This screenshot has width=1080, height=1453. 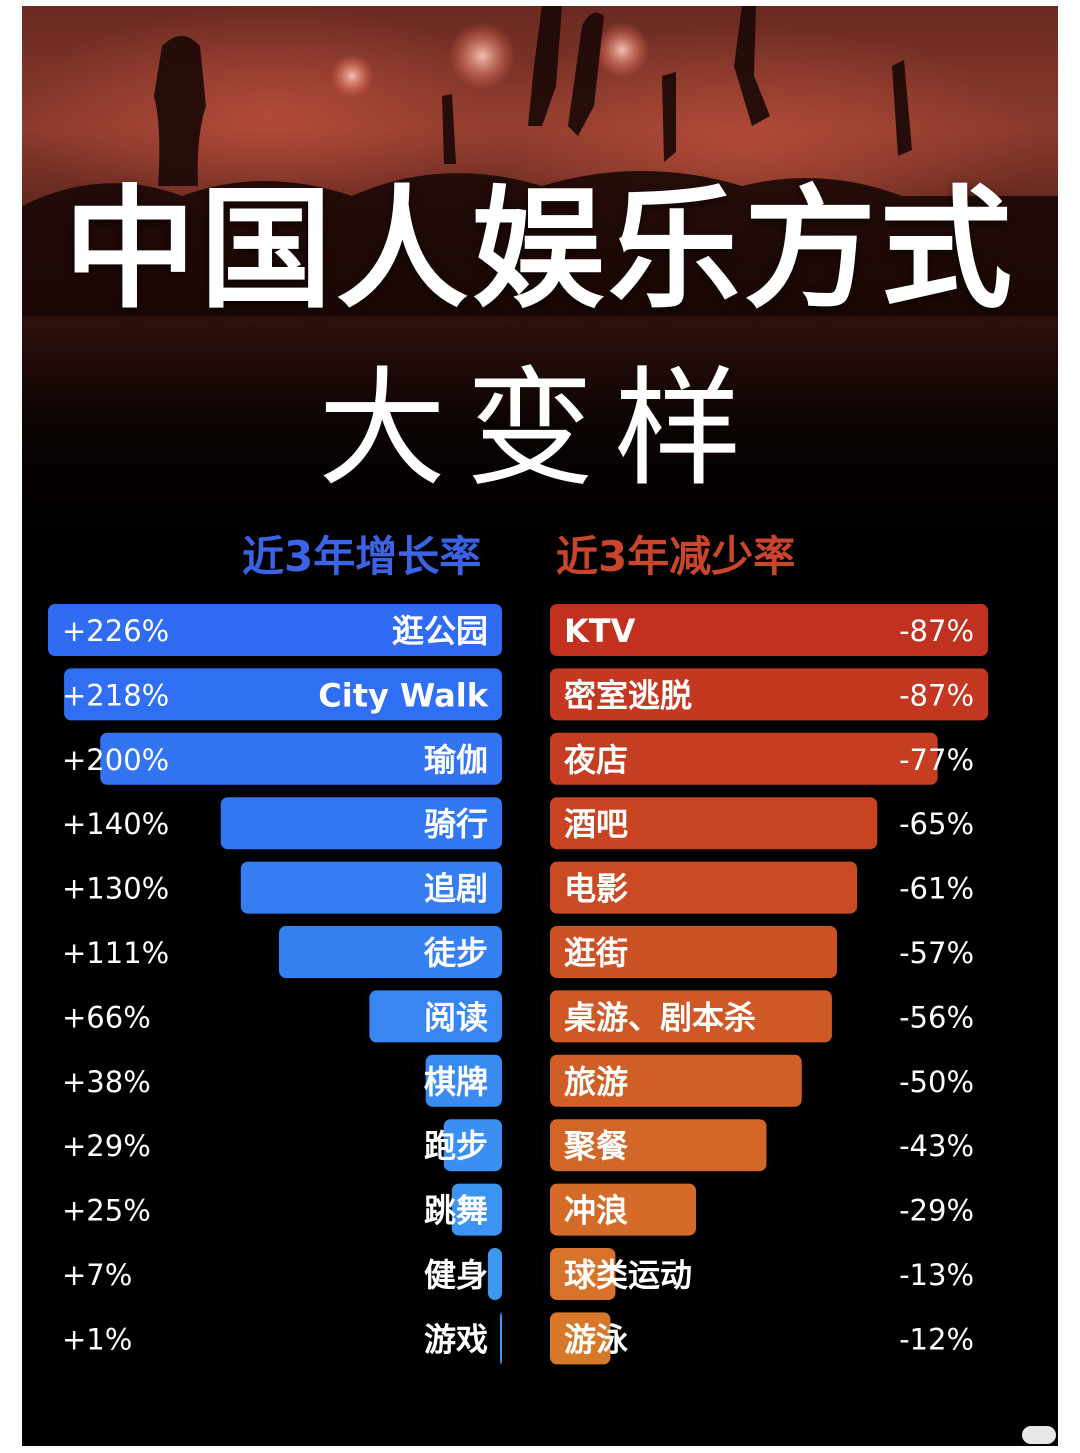 What do you see at coordinates (115, 631) in the screenshot?
I see `growth-value-label: +226%` at bounding box center [115, 631].